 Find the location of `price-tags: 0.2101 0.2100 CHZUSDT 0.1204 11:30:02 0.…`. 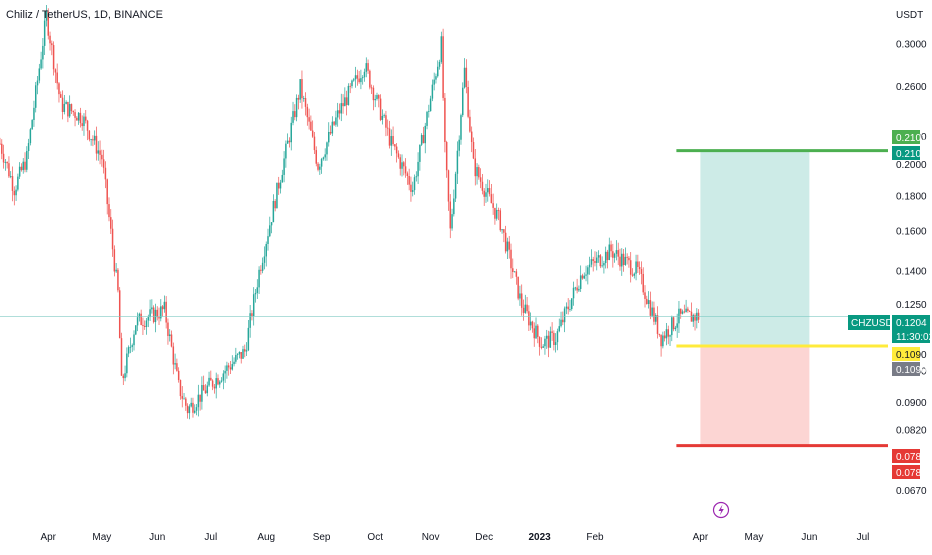

price-tags: 0.2101 0.2100 CHZUSDT 0.1204 11:30:02 0.… is located at coordinates (890, 304).